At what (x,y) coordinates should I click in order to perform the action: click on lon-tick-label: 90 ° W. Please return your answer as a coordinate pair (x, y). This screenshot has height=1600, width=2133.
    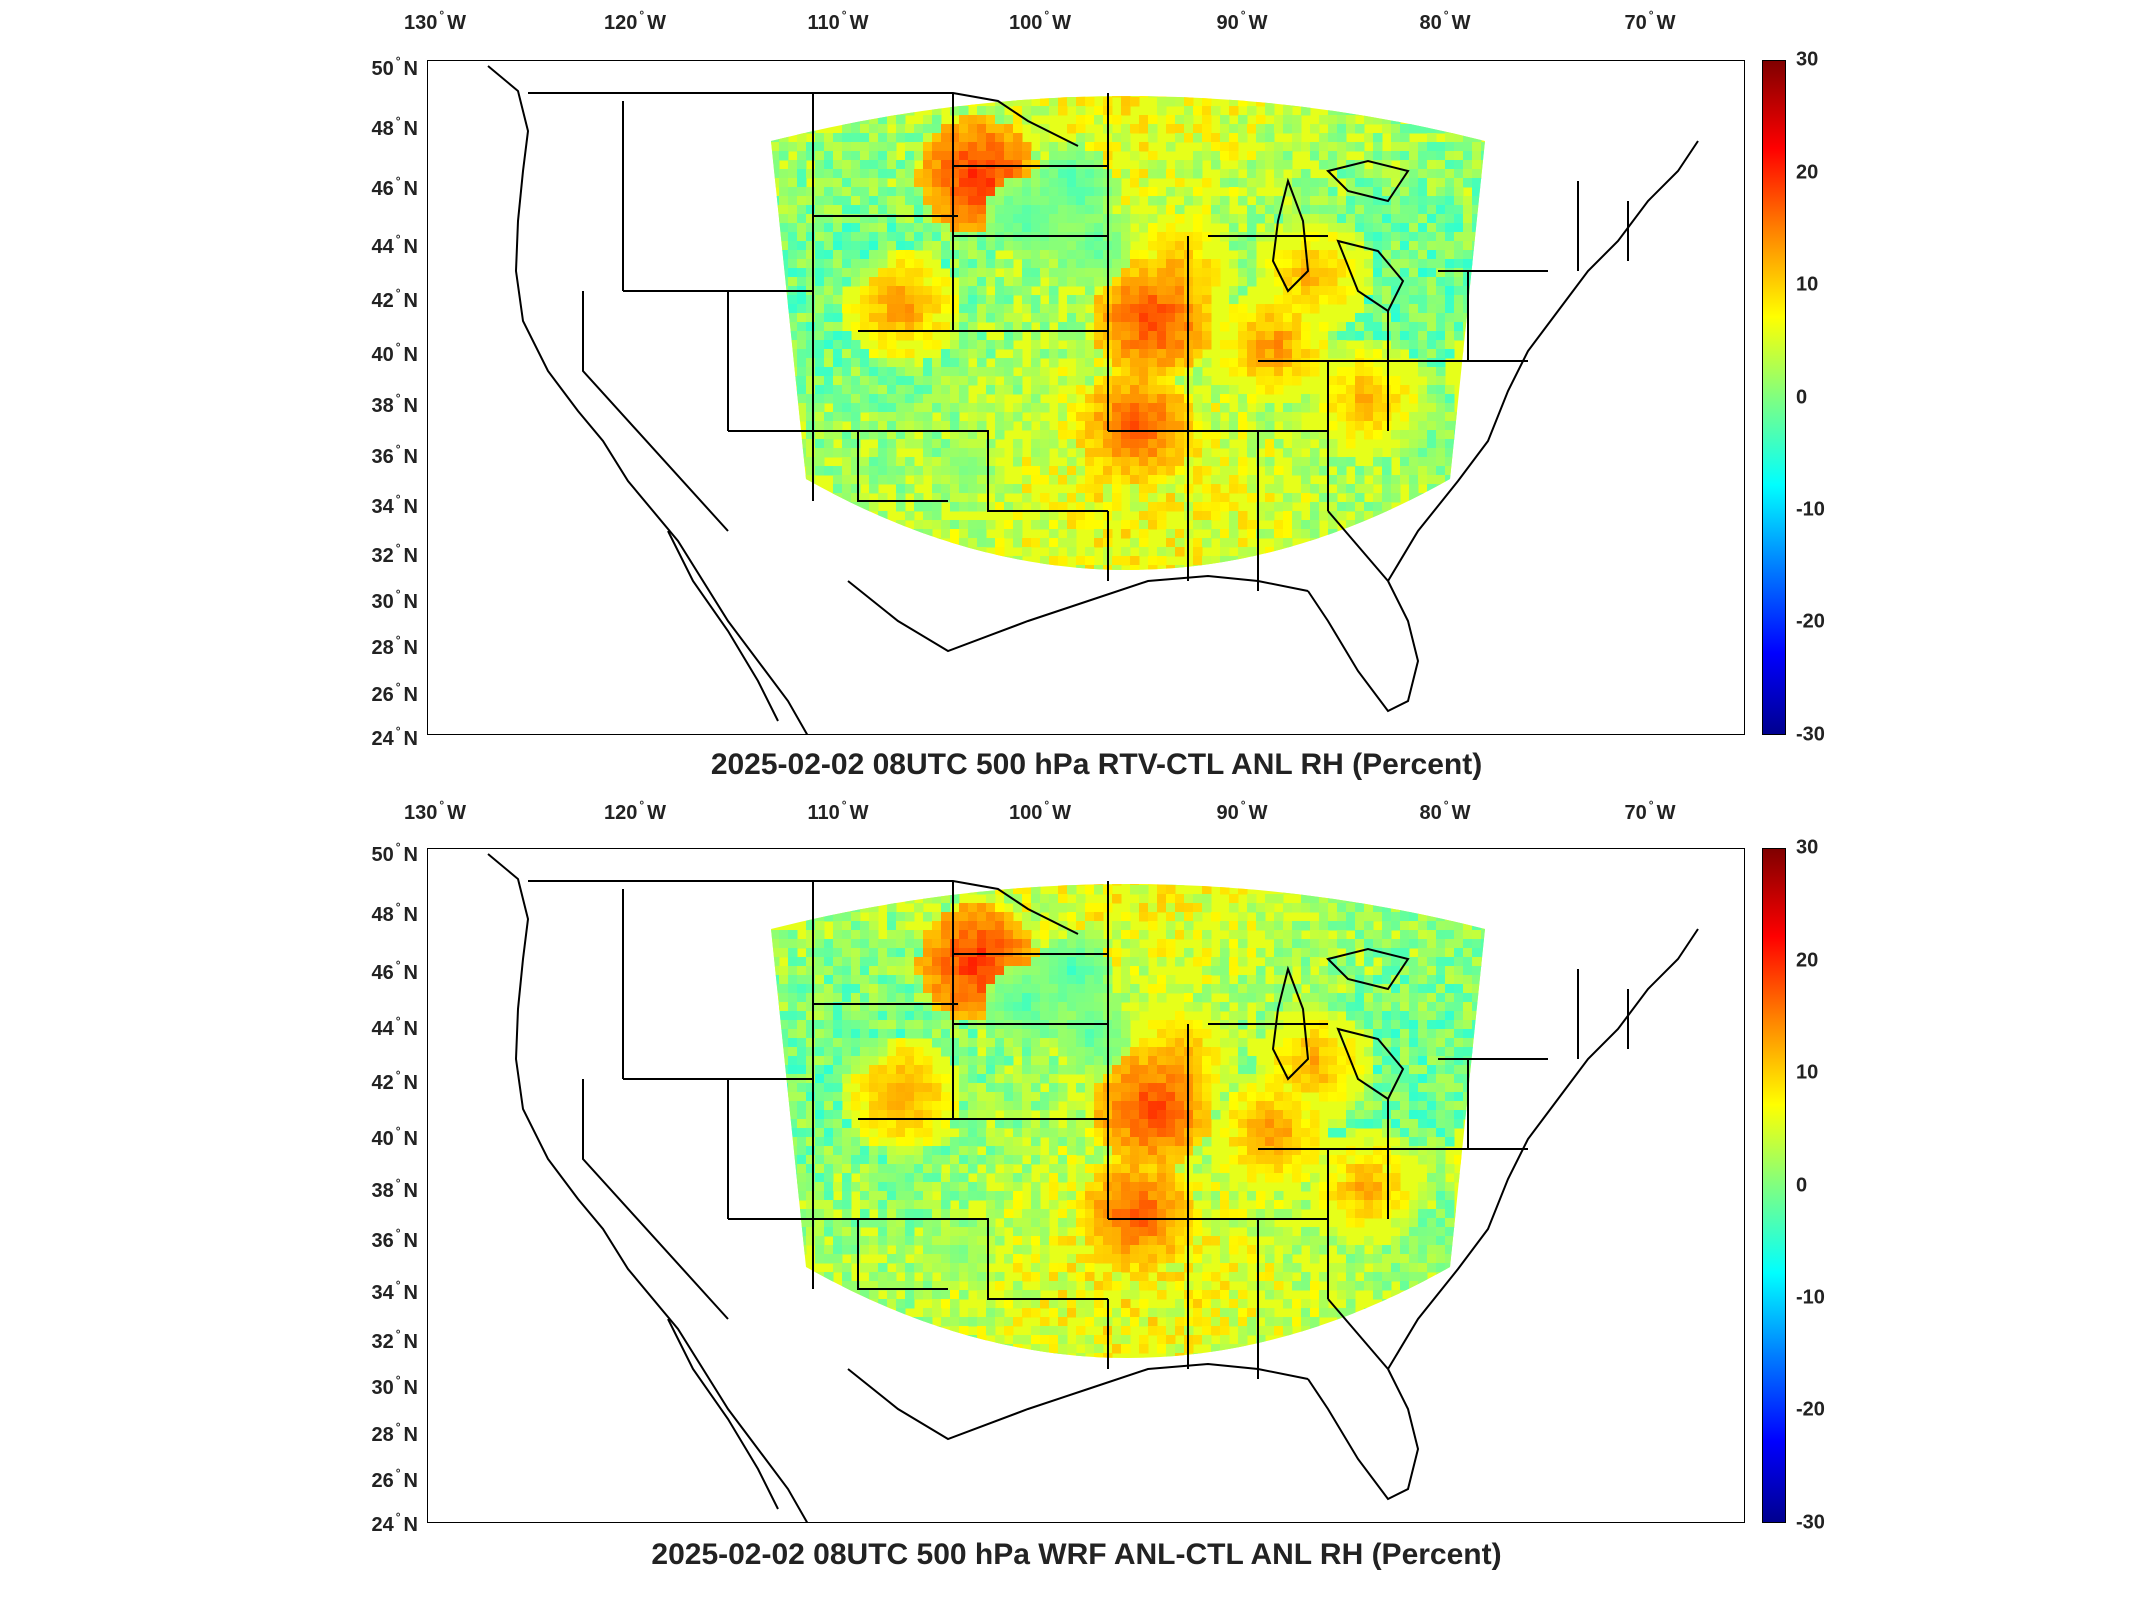
    Looking at the image, I should click on (1242, 811).